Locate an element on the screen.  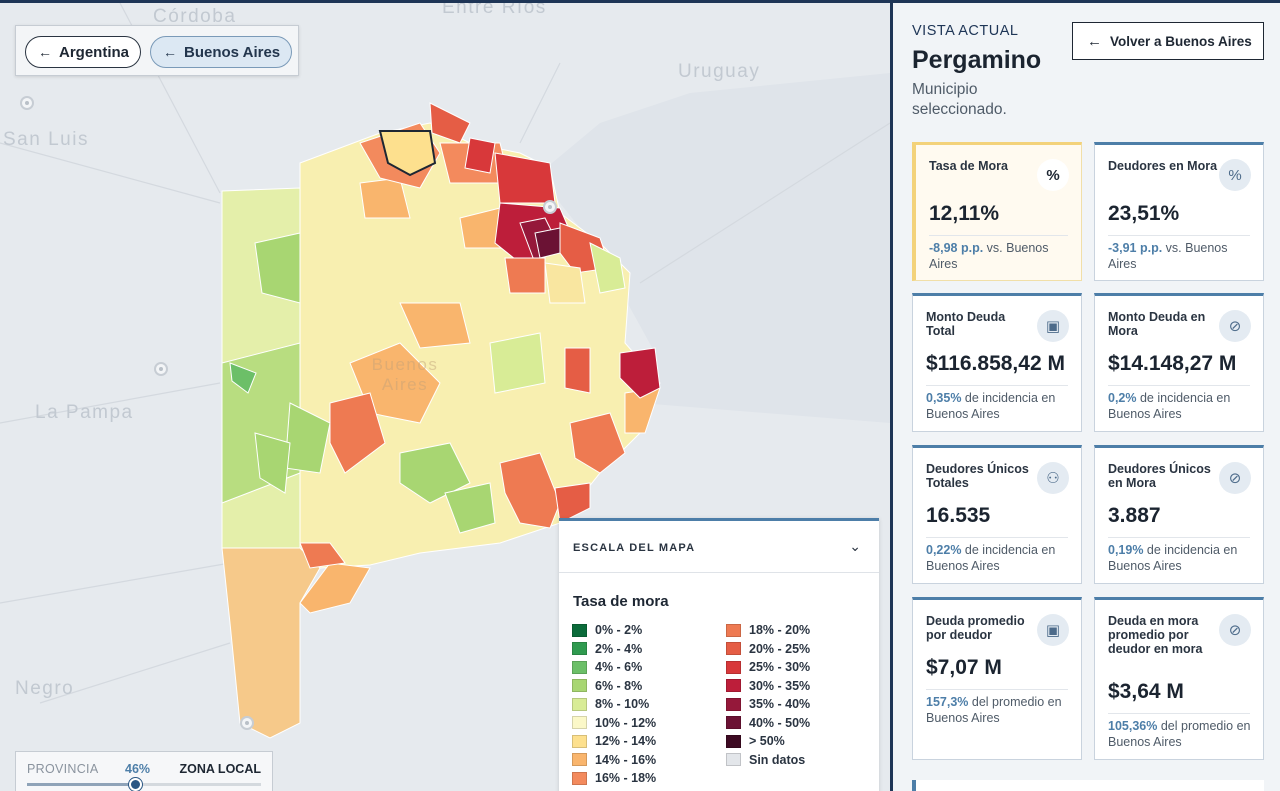
breadcrumb-label: Argentina is located at coordinates (94, 52).